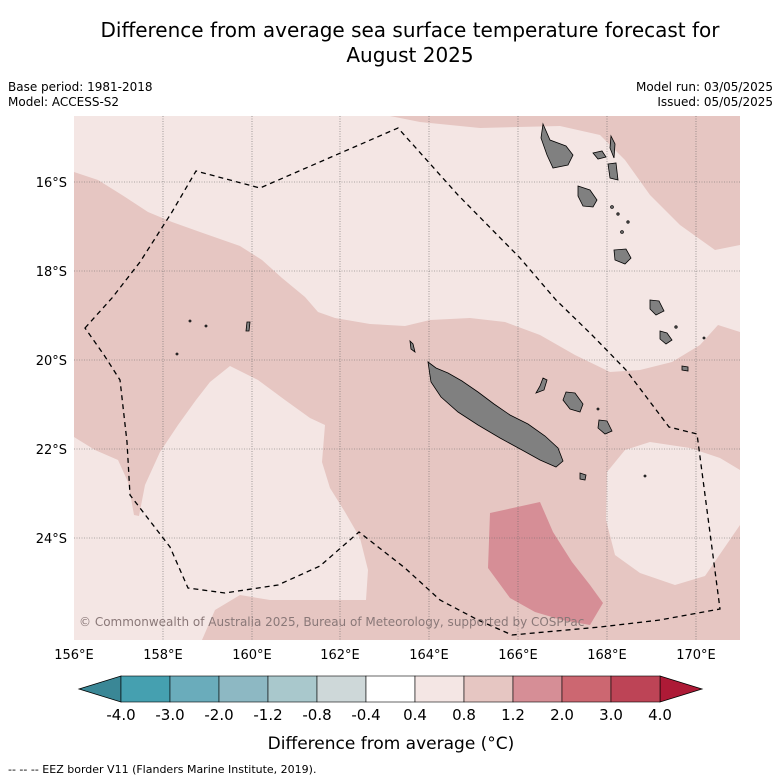  Describe the element at coordinates (541, 385) in the screenshot. I see `loyalty-islands-ouvea` at that location.